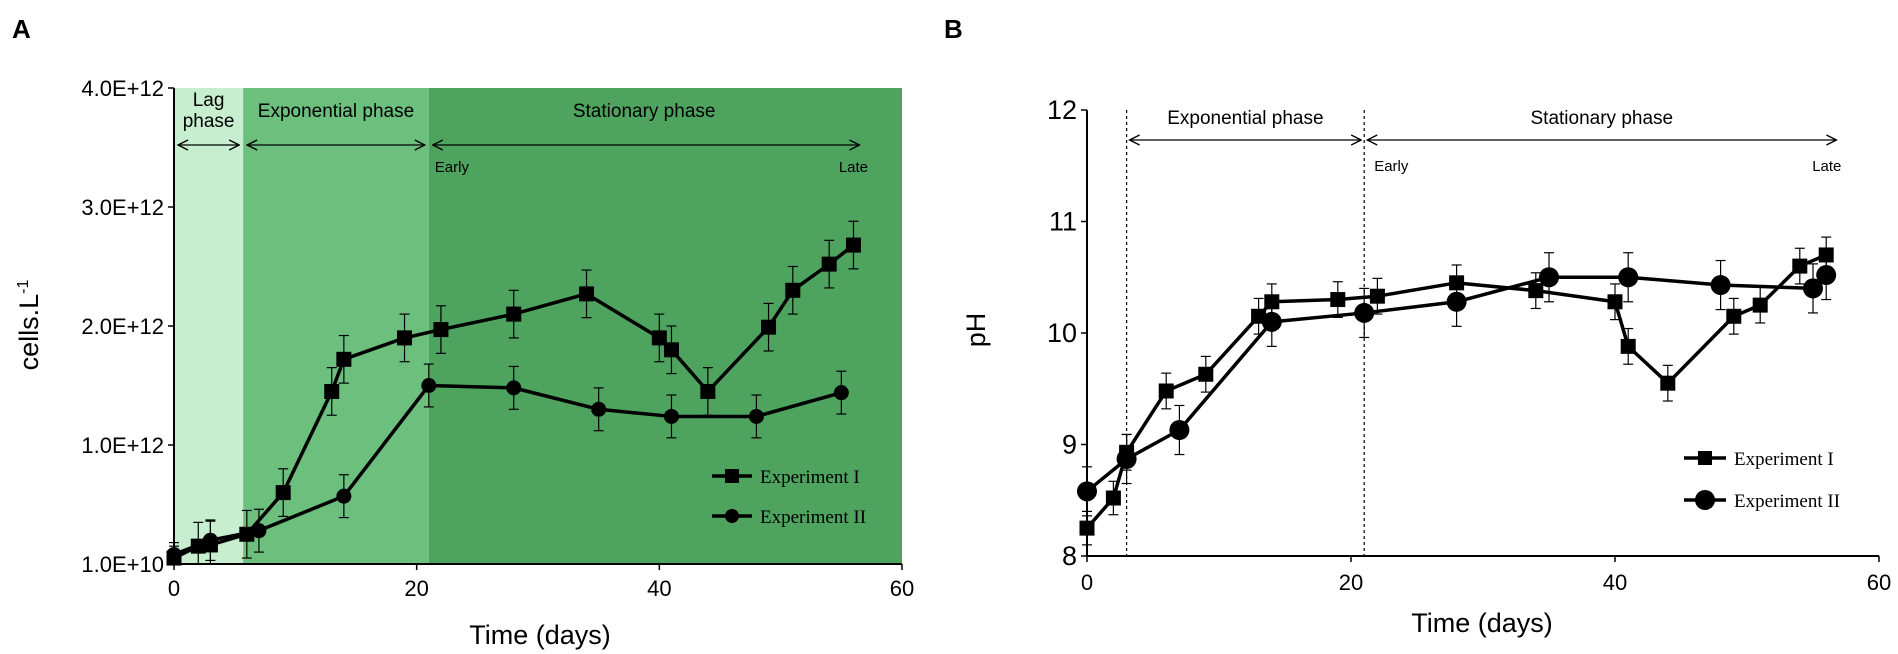 The height and width of the screenshot is (654, 1898). What do you see at coordinates (540, 635) in the screenshot?
I see `x-axis-title: Time (days)` at bounding box center [540, 635].